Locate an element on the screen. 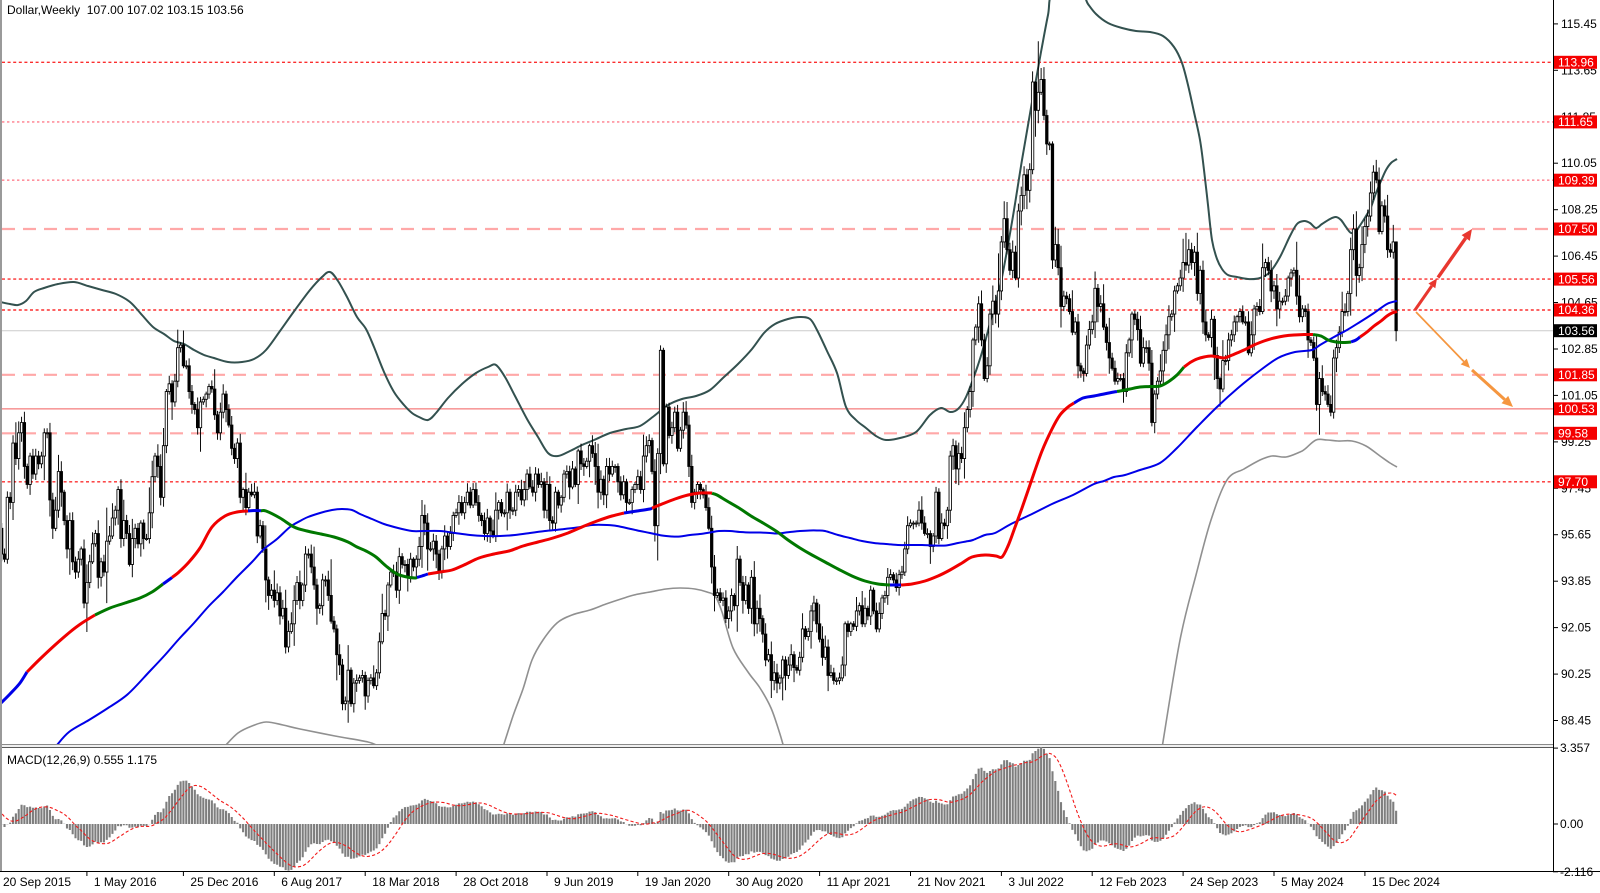 This screenshot has width=1600, height=893. svg-text: MACD(12,26,9) 0.555 1.175 is located at coordinates (82, 760).